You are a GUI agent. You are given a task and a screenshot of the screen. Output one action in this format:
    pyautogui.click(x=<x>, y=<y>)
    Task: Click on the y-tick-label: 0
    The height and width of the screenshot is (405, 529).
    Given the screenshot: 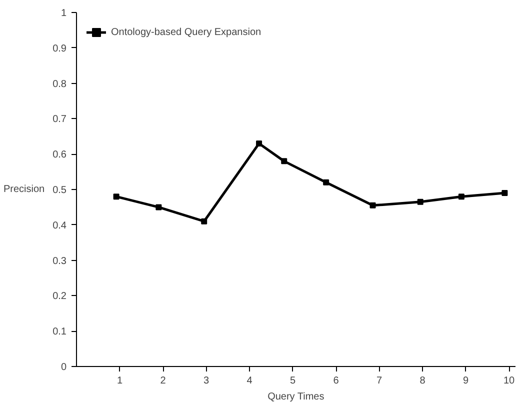 What is the action you would take?
    pyautogui.click(x=63, y=367)
    